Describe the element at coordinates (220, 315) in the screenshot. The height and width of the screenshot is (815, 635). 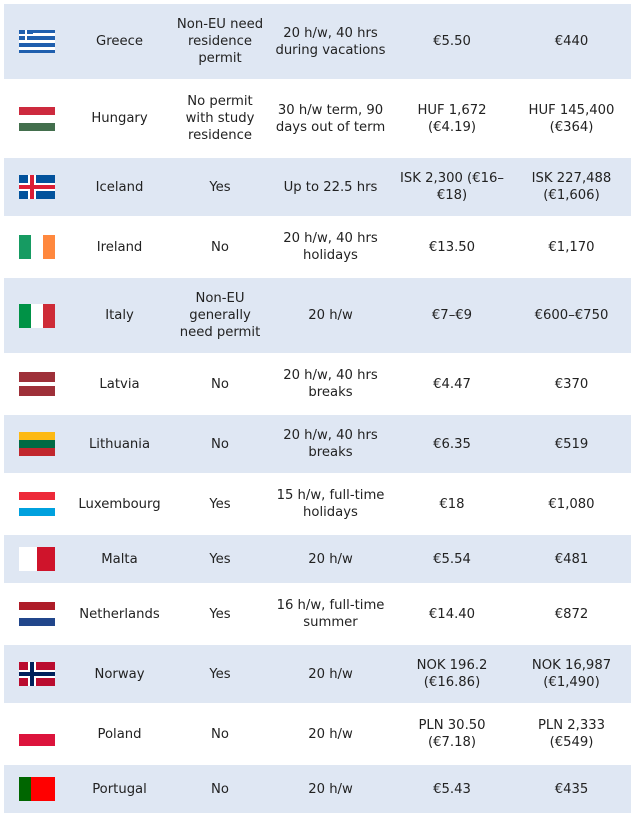
I see `permit-required: Non-EU generally need permit` at that location.